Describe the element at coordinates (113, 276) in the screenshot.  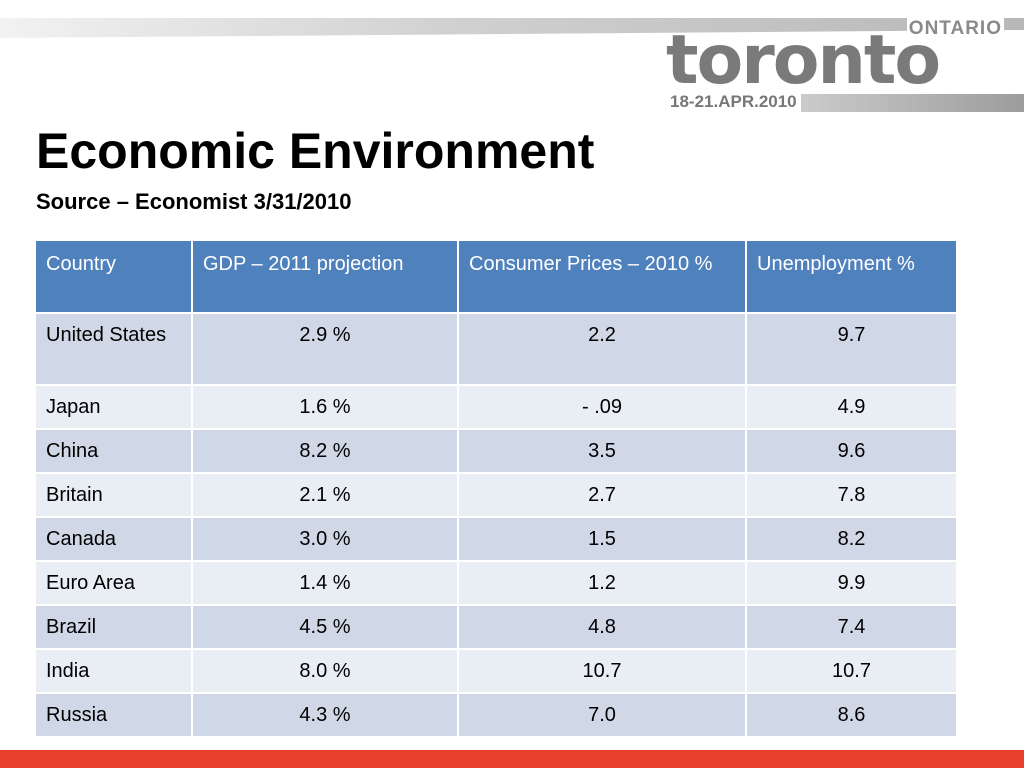
I see `header-country: Country` at that location.